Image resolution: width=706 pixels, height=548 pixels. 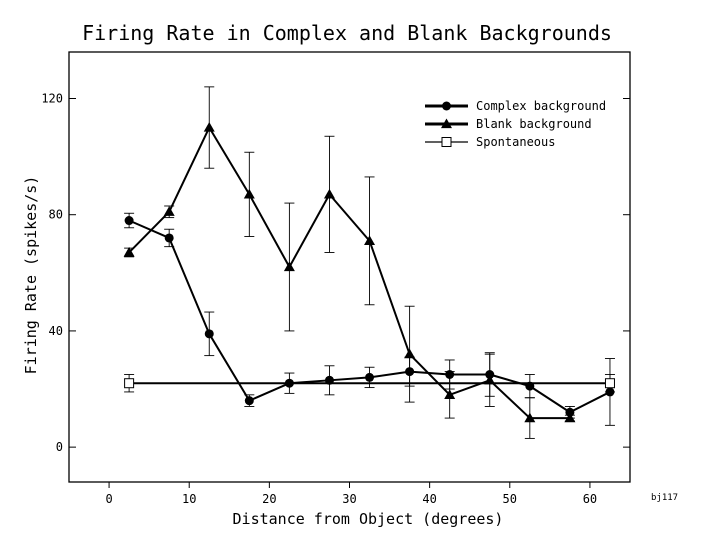 I want to click on legend-label: Blank background, so click(x=534, y=124).